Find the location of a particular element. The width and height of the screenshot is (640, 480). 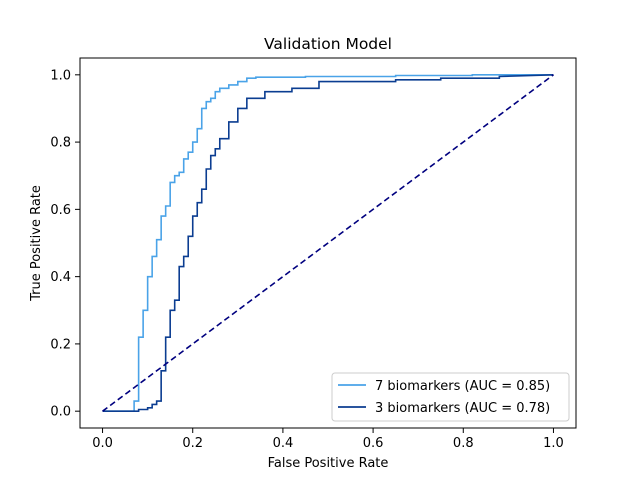

y-axis-title: True Positive Rate is located at coordinates (36, 243).